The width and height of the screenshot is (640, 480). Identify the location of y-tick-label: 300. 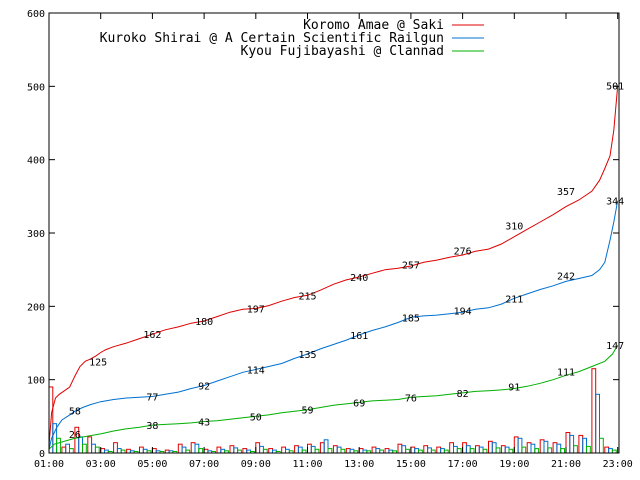
(36, 234).